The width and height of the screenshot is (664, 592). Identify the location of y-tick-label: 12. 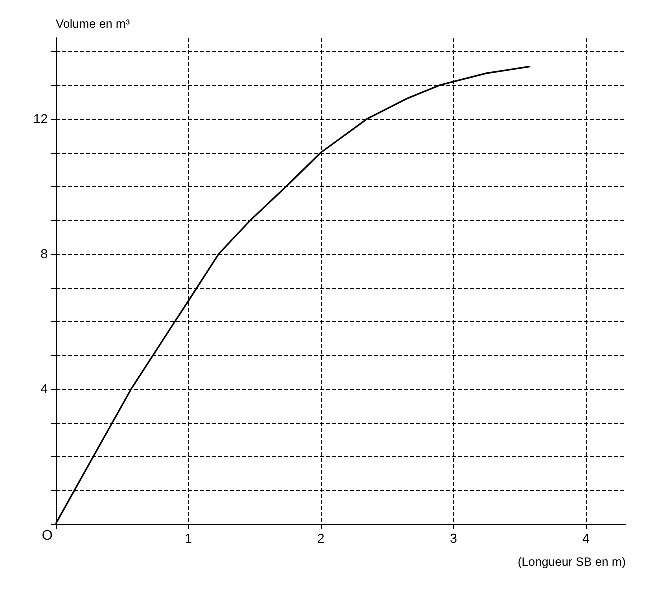
(41, 119).